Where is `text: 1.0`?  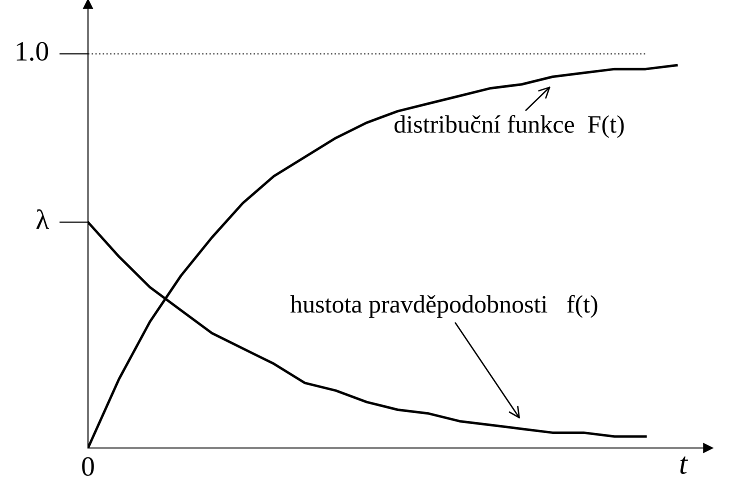 text: 1.0 is located at coordinates (32, 51).